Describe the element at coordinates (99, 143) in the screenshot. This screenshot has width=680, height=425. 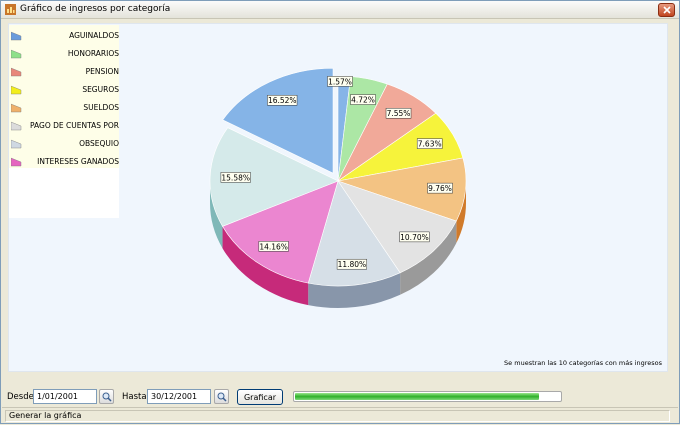
I see `legend-label: OBSEQUIO` at that location.